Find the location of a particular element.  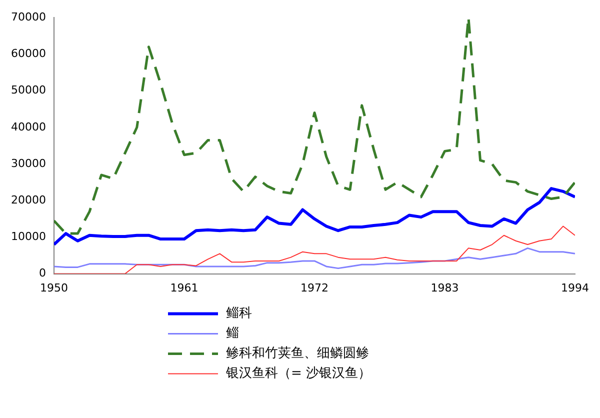

x-tick-label: 1961 is located at coordinates (184, 287).